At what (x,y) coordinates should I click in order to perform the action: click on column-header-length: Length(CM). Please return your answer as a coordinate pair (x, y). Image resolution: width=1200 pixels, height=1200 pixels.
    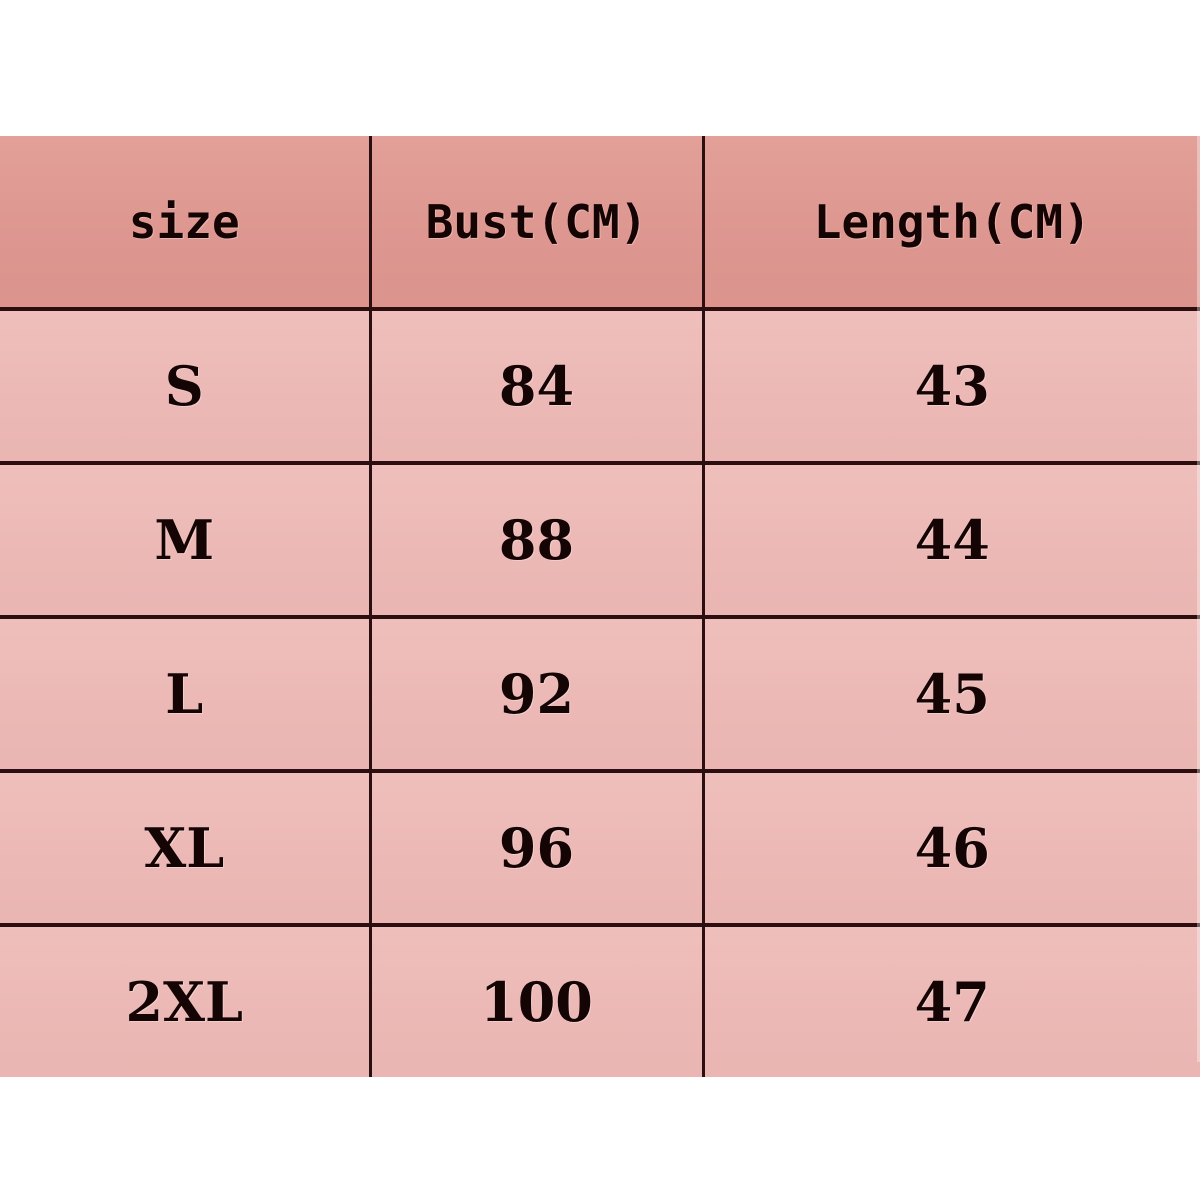
    Looking at the image, I should click on (951, 223).